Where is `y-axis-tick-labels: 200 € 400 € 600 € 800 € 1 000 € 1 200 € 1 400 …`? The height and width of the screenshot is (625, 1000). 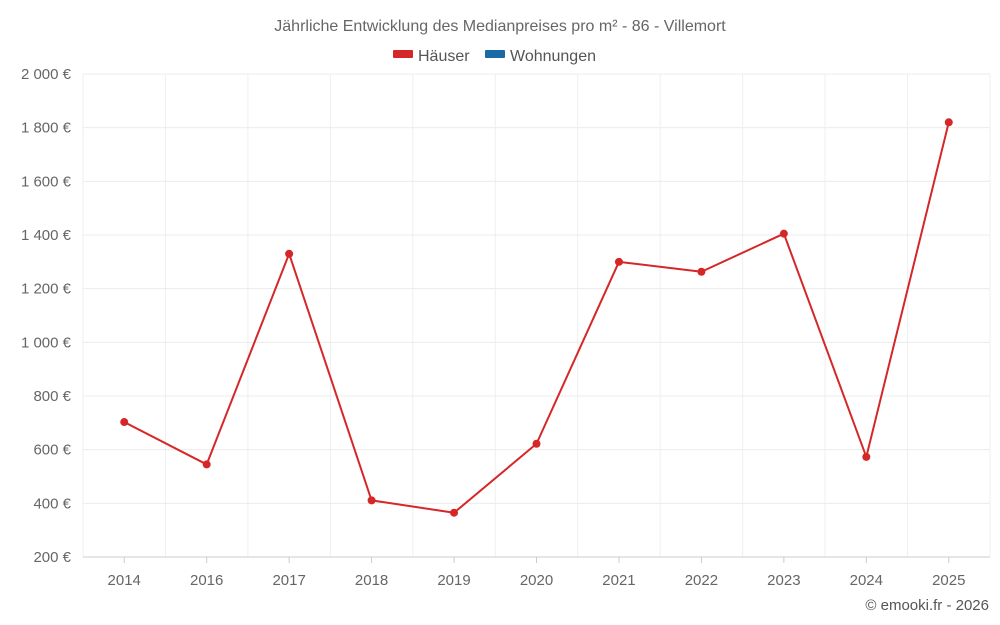
y-axis-tick-labels: 200 € 400 € 600 € 800 € 1 000 € 1 200 € 1 400 … is located at coordinates (46, 316).